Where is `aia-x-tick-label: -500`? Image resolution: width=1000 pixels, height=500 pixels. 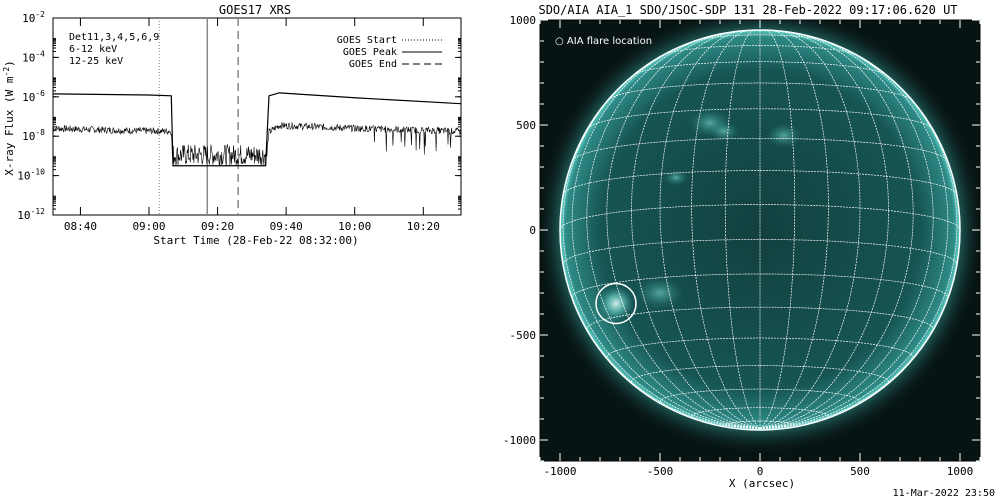 aia-x-tick-label: -500 is located at coordinates (660, 471).